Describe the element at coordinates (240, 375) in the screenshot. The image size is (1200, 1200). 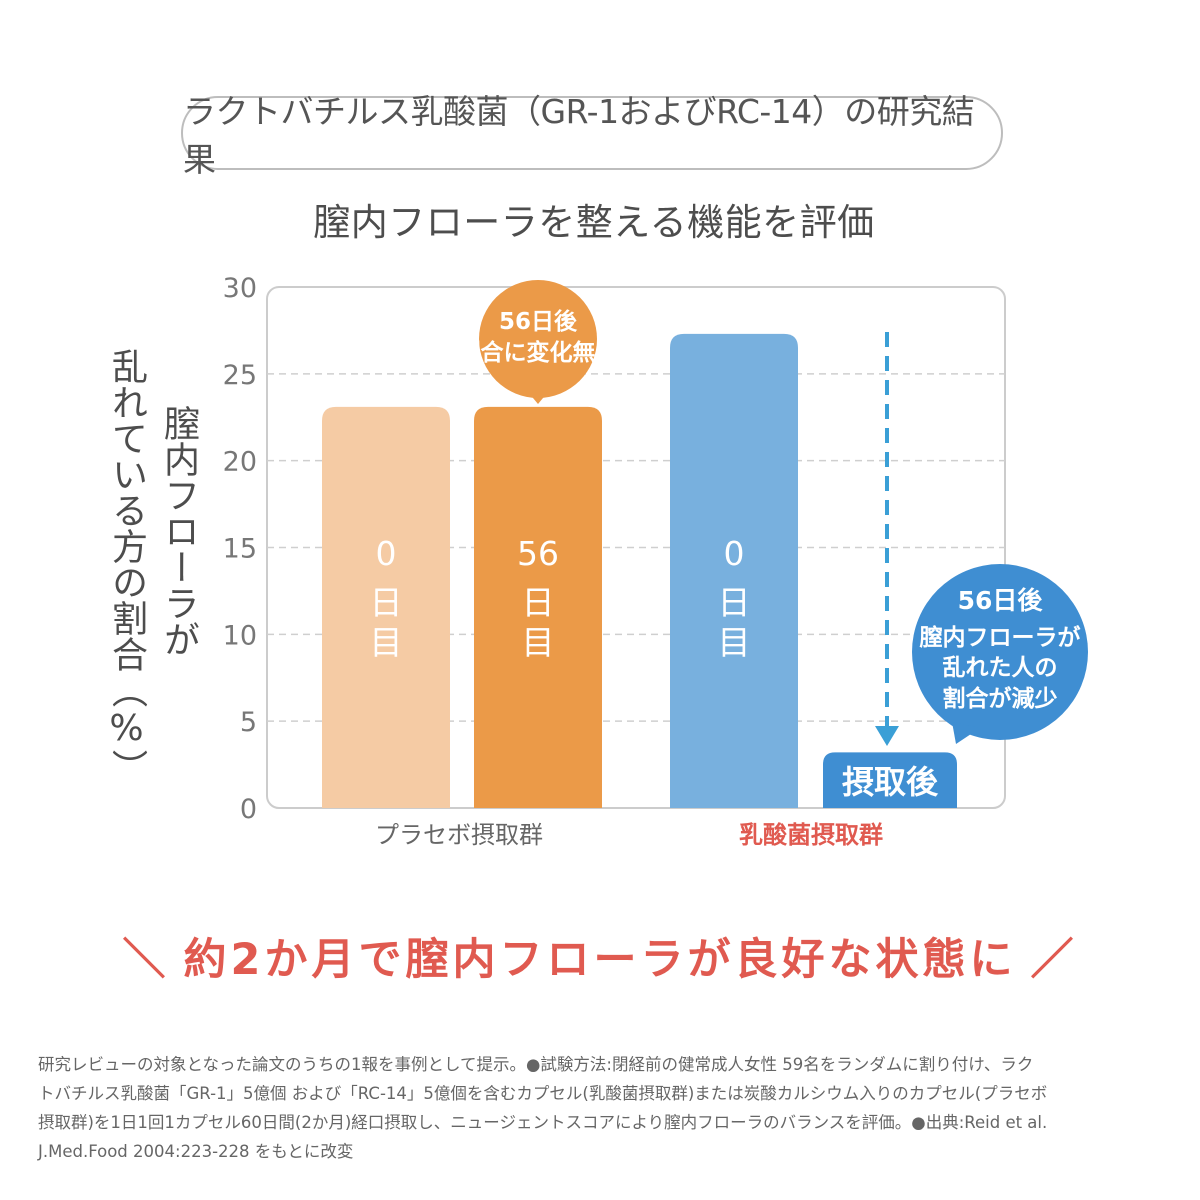
I see `y-tick-label: 25` at that location.